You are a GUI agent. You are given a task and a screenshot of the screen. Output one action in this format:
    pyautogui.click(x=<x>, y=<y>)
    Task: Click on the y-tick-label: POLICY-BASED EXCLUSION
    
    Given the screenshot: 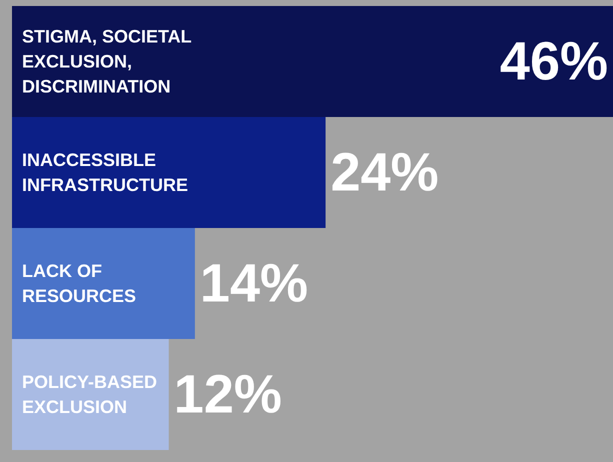 What is the action you would take?
    pyautogui.click(x=92, y=394)
    